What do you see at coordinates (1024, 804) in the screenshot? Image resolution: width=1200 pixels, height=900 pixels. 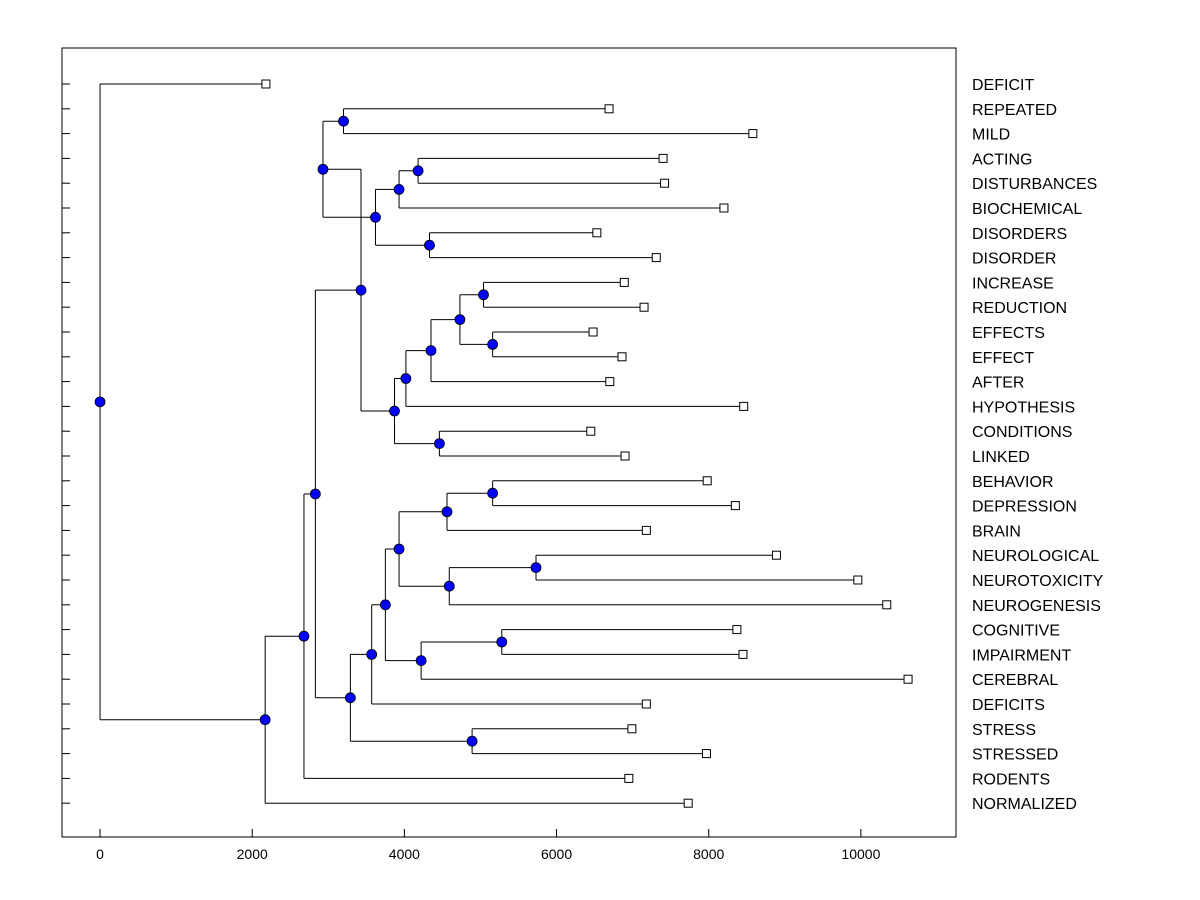 I see `leaf-label-normalized: NORMALIZED` at bounding box center [1024, 804].